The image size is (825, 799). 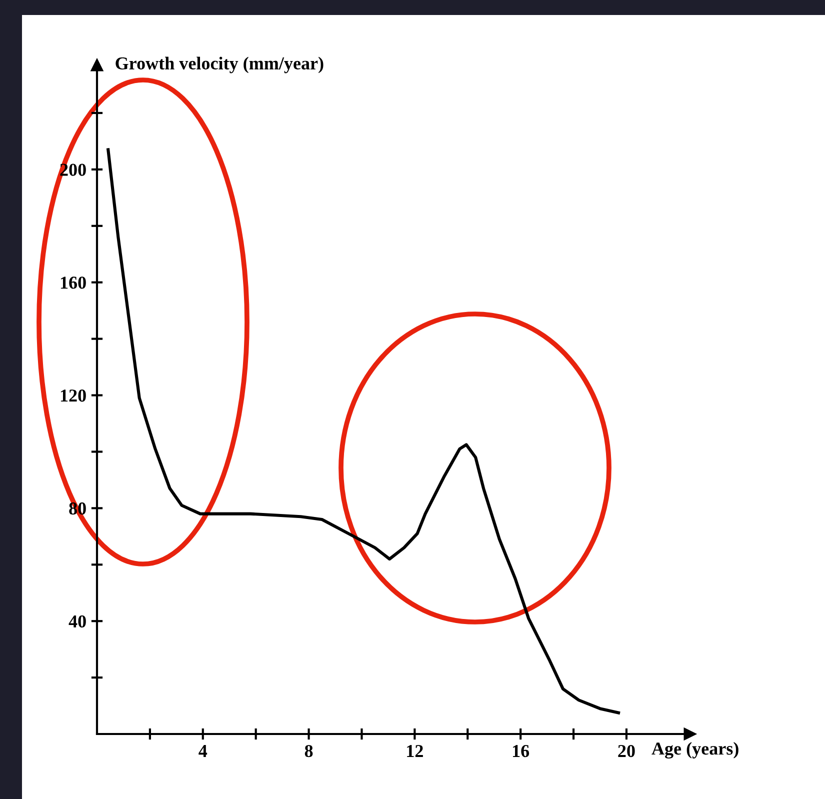 I want to click on x-tick-label: 12, so click(x=415, y=750).